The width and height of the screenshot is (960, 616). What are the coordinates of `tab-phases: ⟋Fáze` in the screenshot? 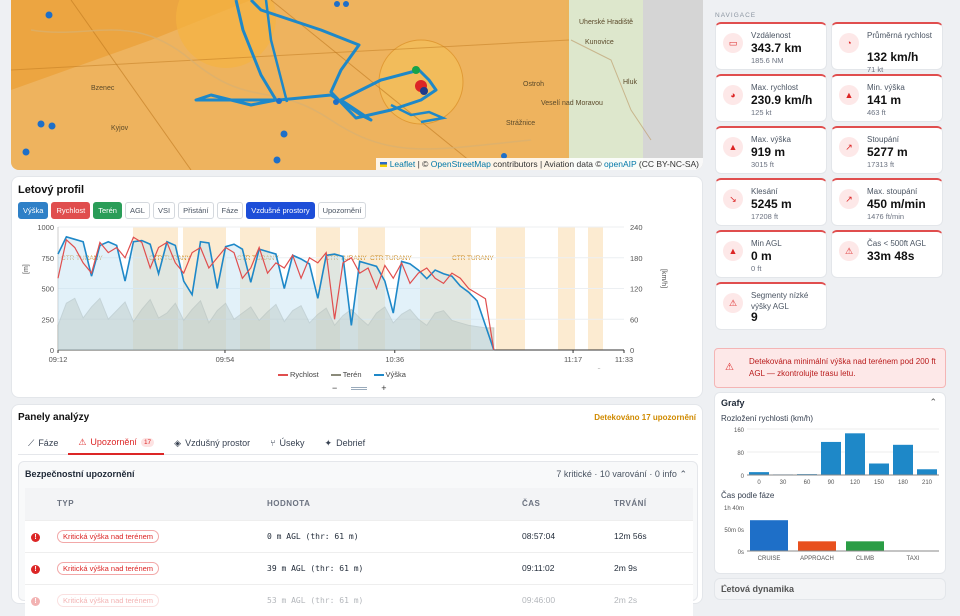 It's located at (43, 443).